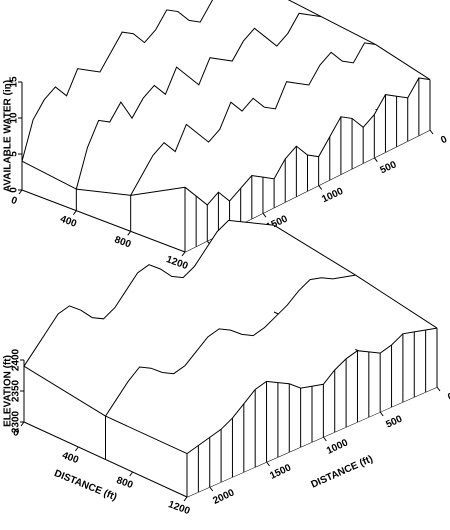 This screenshot has width=450, height=530. I want to click on y-tick-label: 2300, so click(16, 421).